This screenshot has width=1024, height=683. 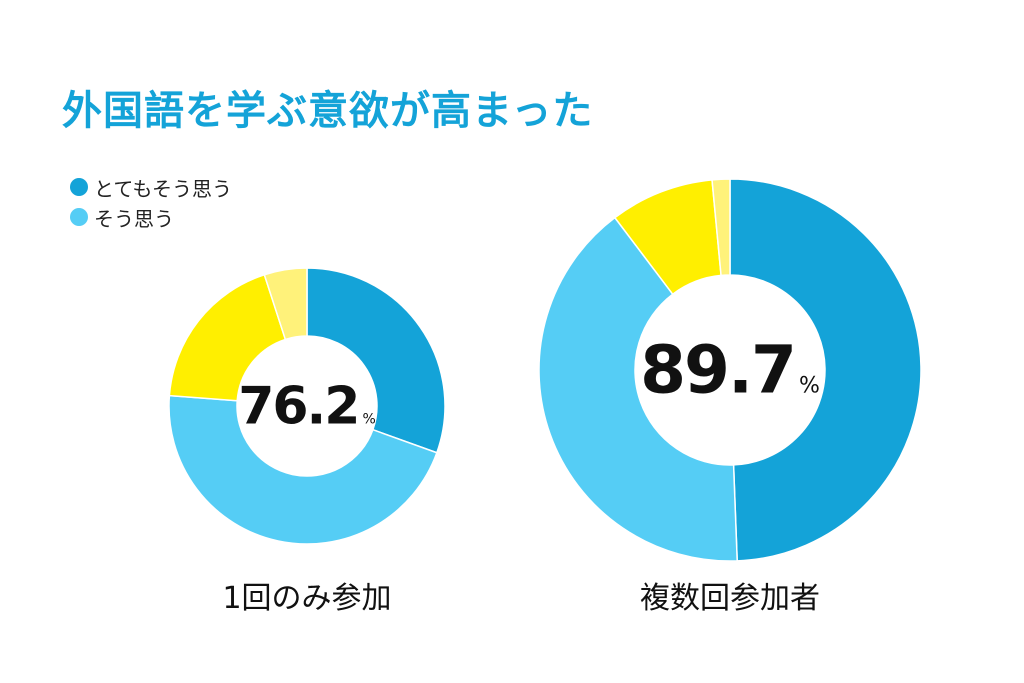 What do you see at coordinates (328, 111) in the screenshot?
I see `chart-title: 外国語を学ぶ意欲が高まった` at bounding box center [328, 111].